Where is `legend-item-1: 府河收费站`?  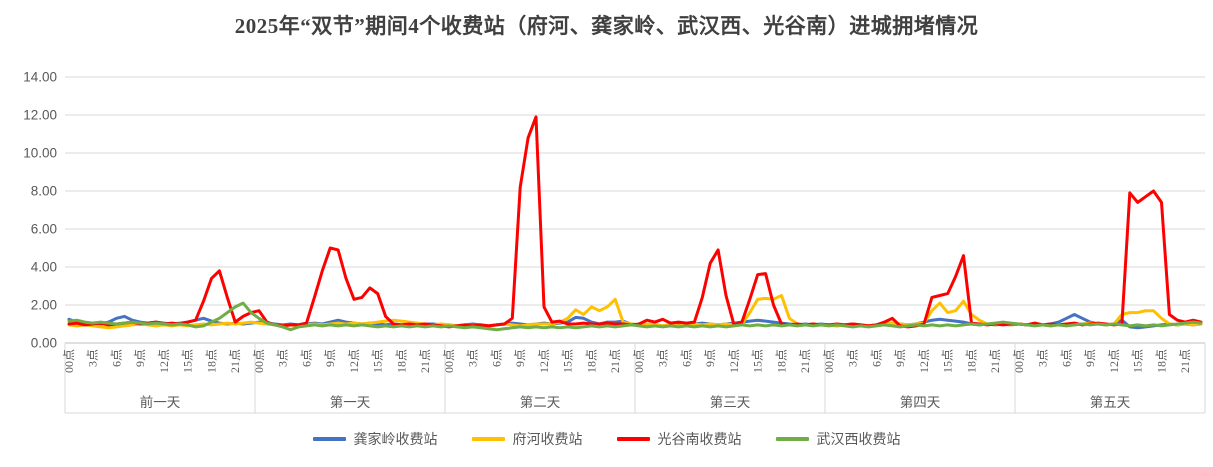
legend-item-1: 府河收费站 is located at coordinates (527, 439).